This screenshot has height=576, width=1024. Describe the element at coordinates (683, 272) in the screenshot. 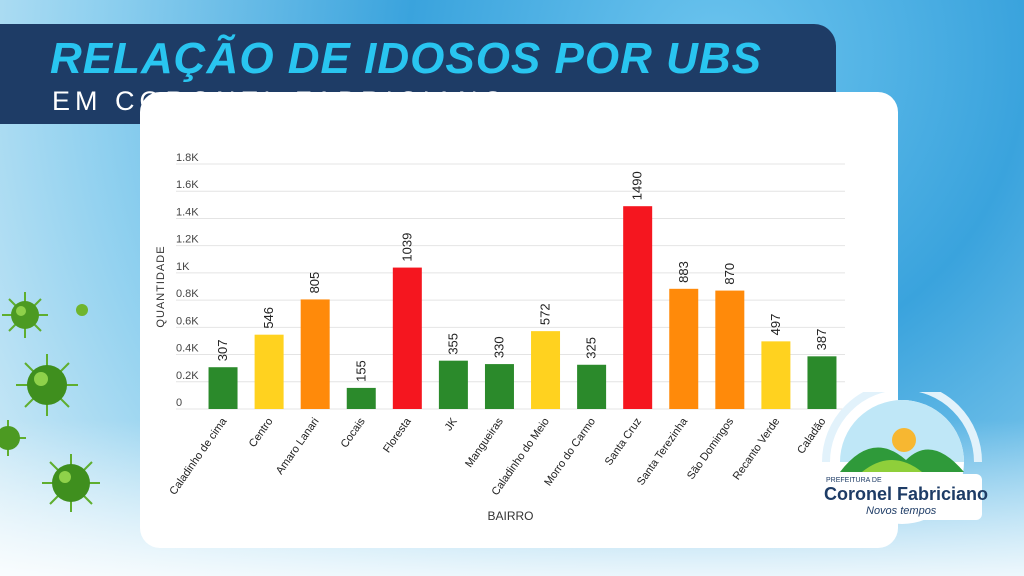

I see `data-label: 883` at that location.